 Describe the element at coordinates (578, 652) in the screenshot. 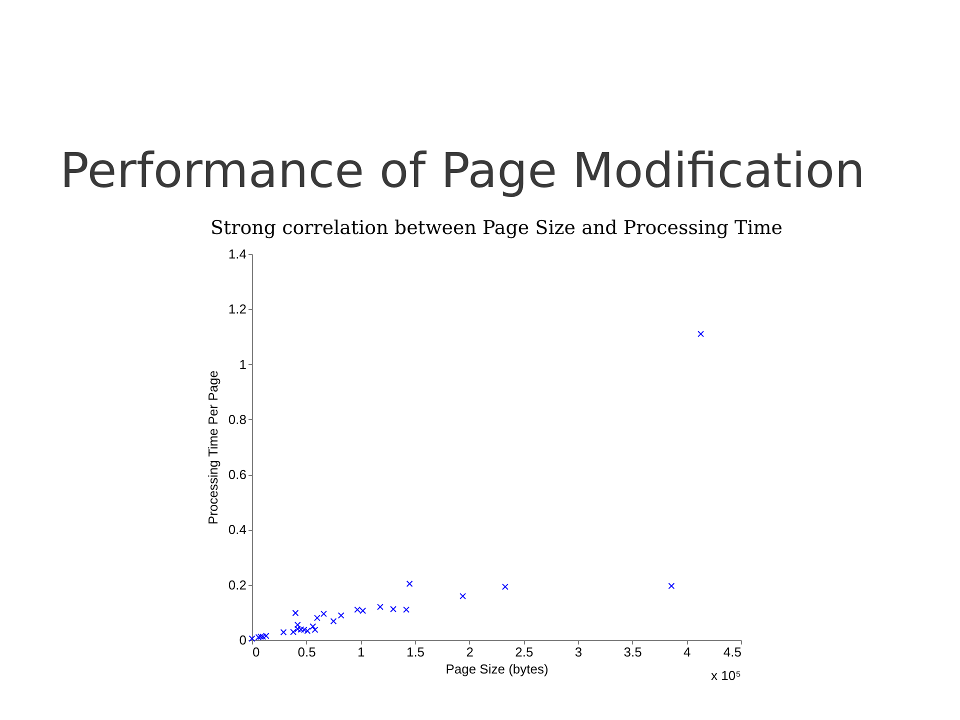

I see `x-tick-label: 3` at that location.